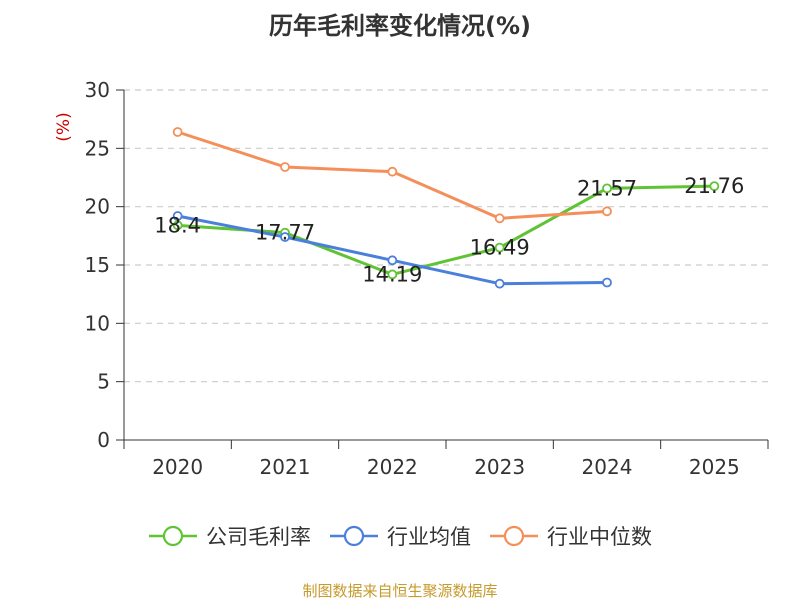 Image resolution: width=800 pixels, height=601 pixels. I want to click on legend-label: 行业均值, so click(429, 537).